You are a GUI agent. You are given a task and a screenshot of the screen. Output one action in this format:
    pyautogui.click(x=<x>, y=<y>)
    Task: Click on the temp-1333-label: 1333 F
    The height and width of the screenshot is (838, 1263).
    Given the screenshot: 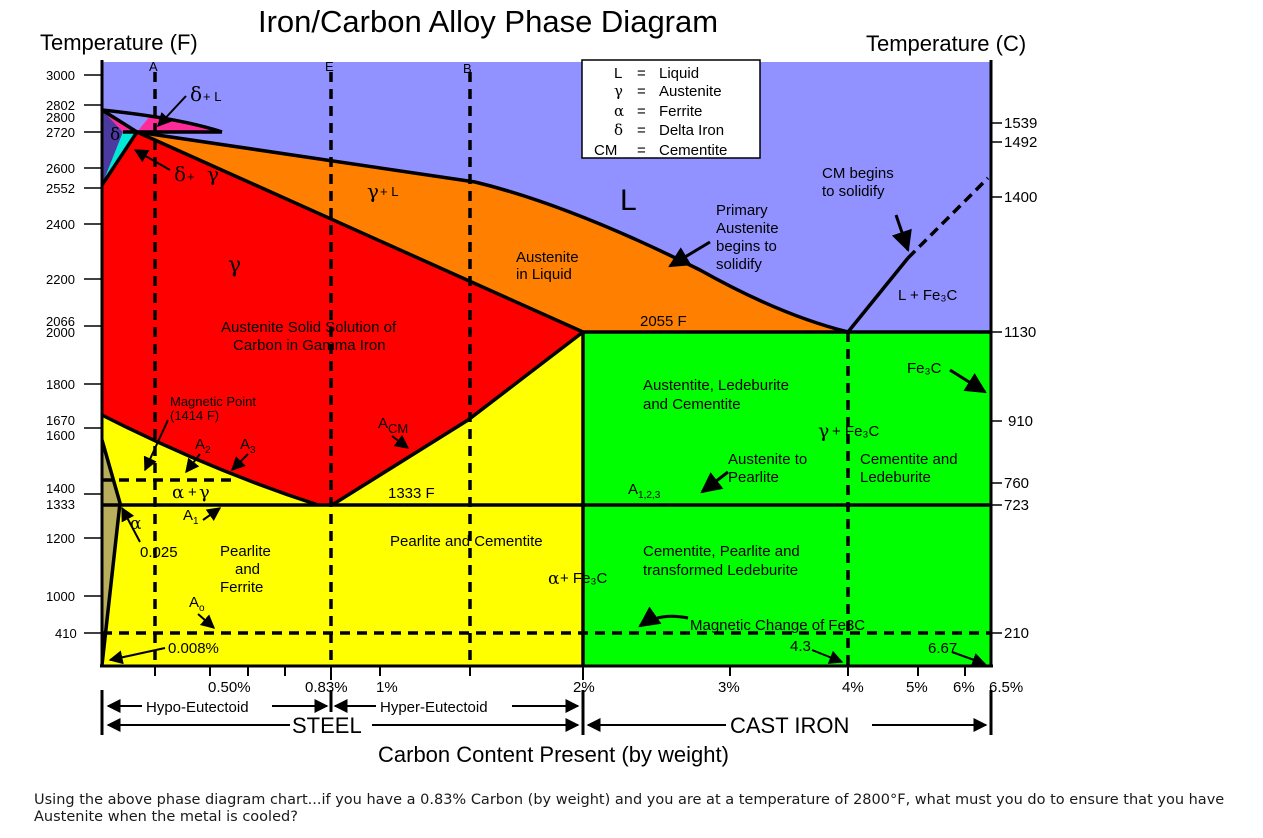 What is the action you would take?
    pyautogui.click(x=411, y=493)
    